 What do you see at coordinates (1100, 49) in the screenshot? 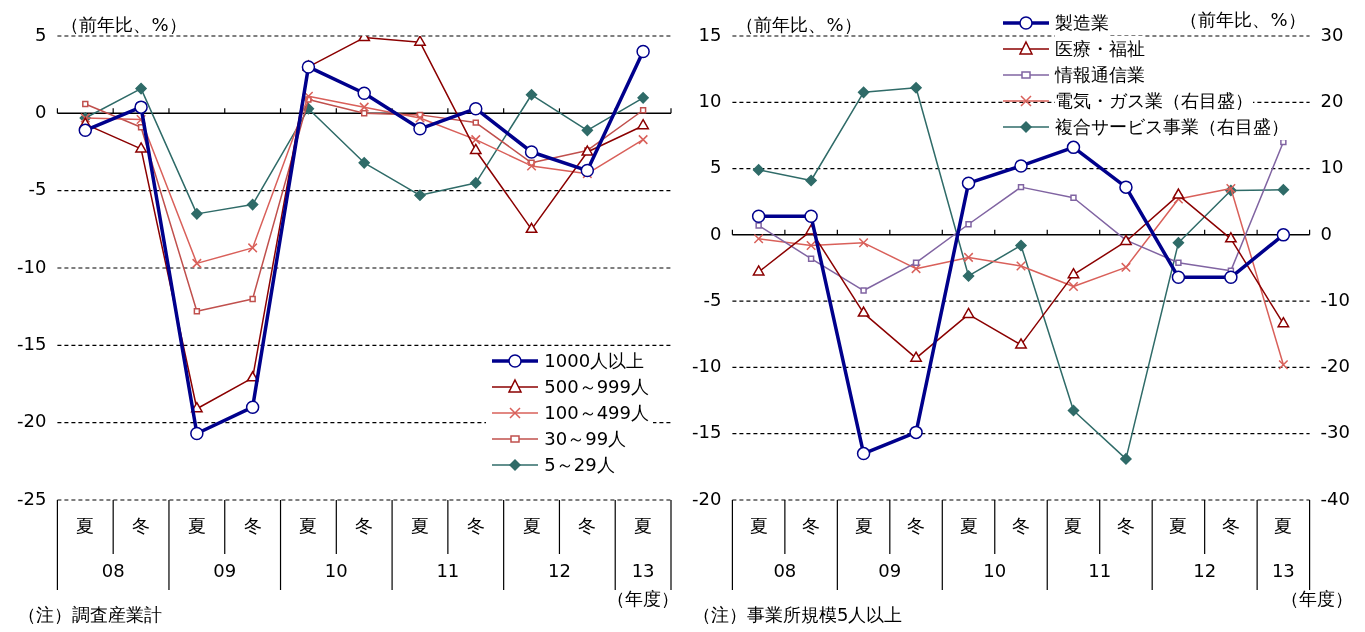
I see `legend-label: 医療・福祉` at bounding box center [1100, 49].